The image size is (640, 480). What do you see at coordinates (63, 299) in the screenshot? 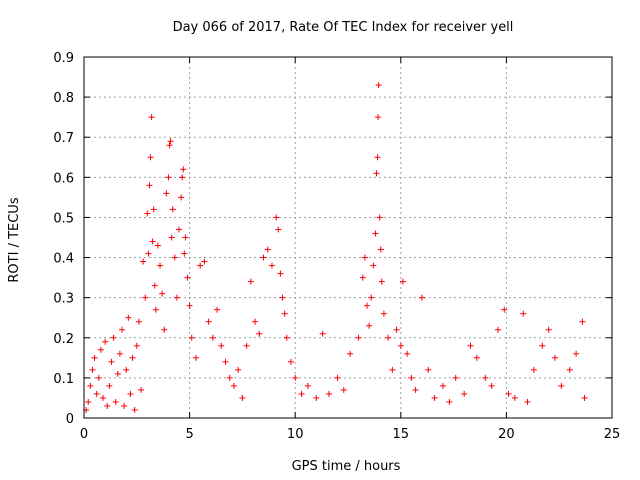
I see `y-tick-label: 0.3` at bounding box center [63, 299].